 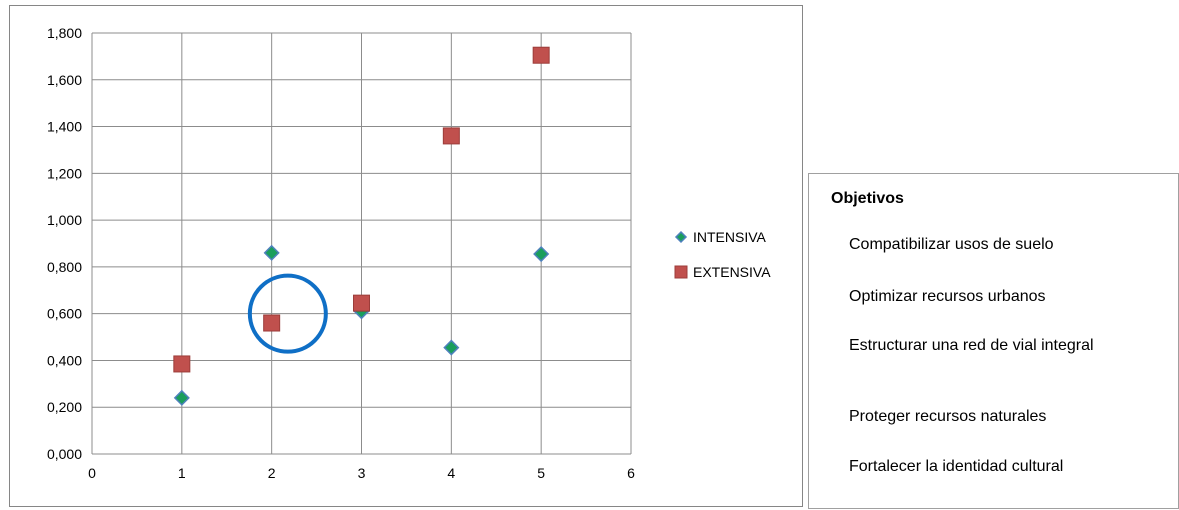 What do you see at coordinates (451, 473) in the screenshot?
I see `x-tick-label: 4` at bounding box center [451, 473].